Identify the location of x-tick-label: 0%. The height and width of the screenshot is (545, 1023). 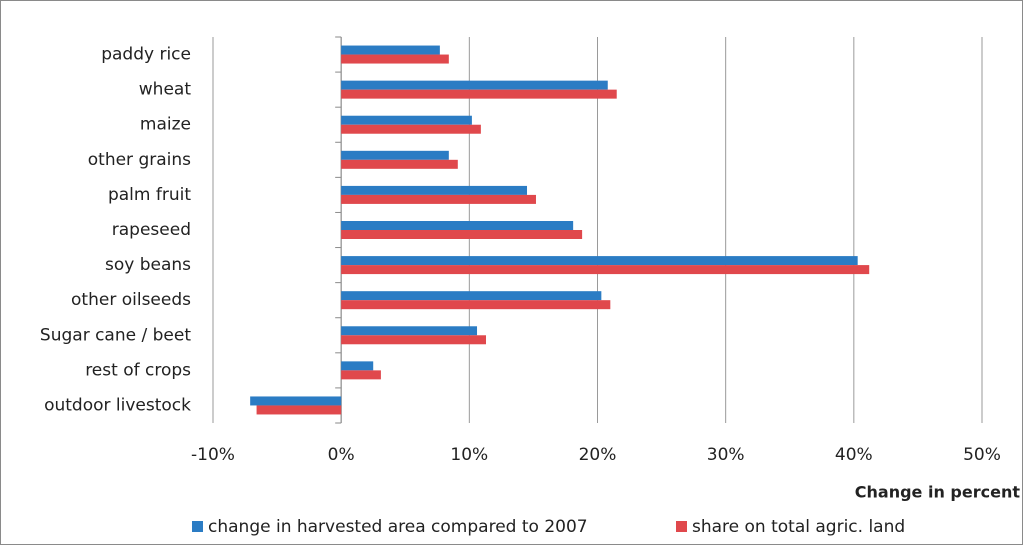
(341, 455).